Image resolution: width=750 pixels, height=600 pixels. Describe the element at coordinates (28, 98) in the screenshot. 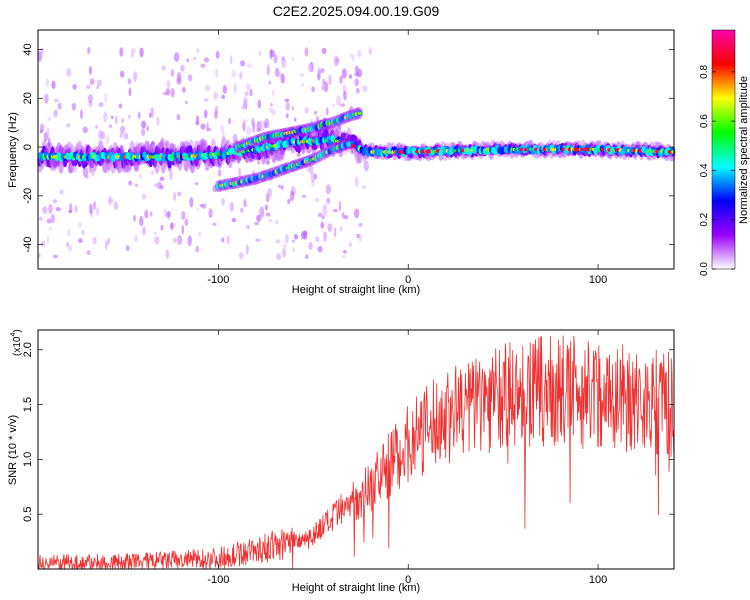

I see `y-tick-label: 20` at that location.